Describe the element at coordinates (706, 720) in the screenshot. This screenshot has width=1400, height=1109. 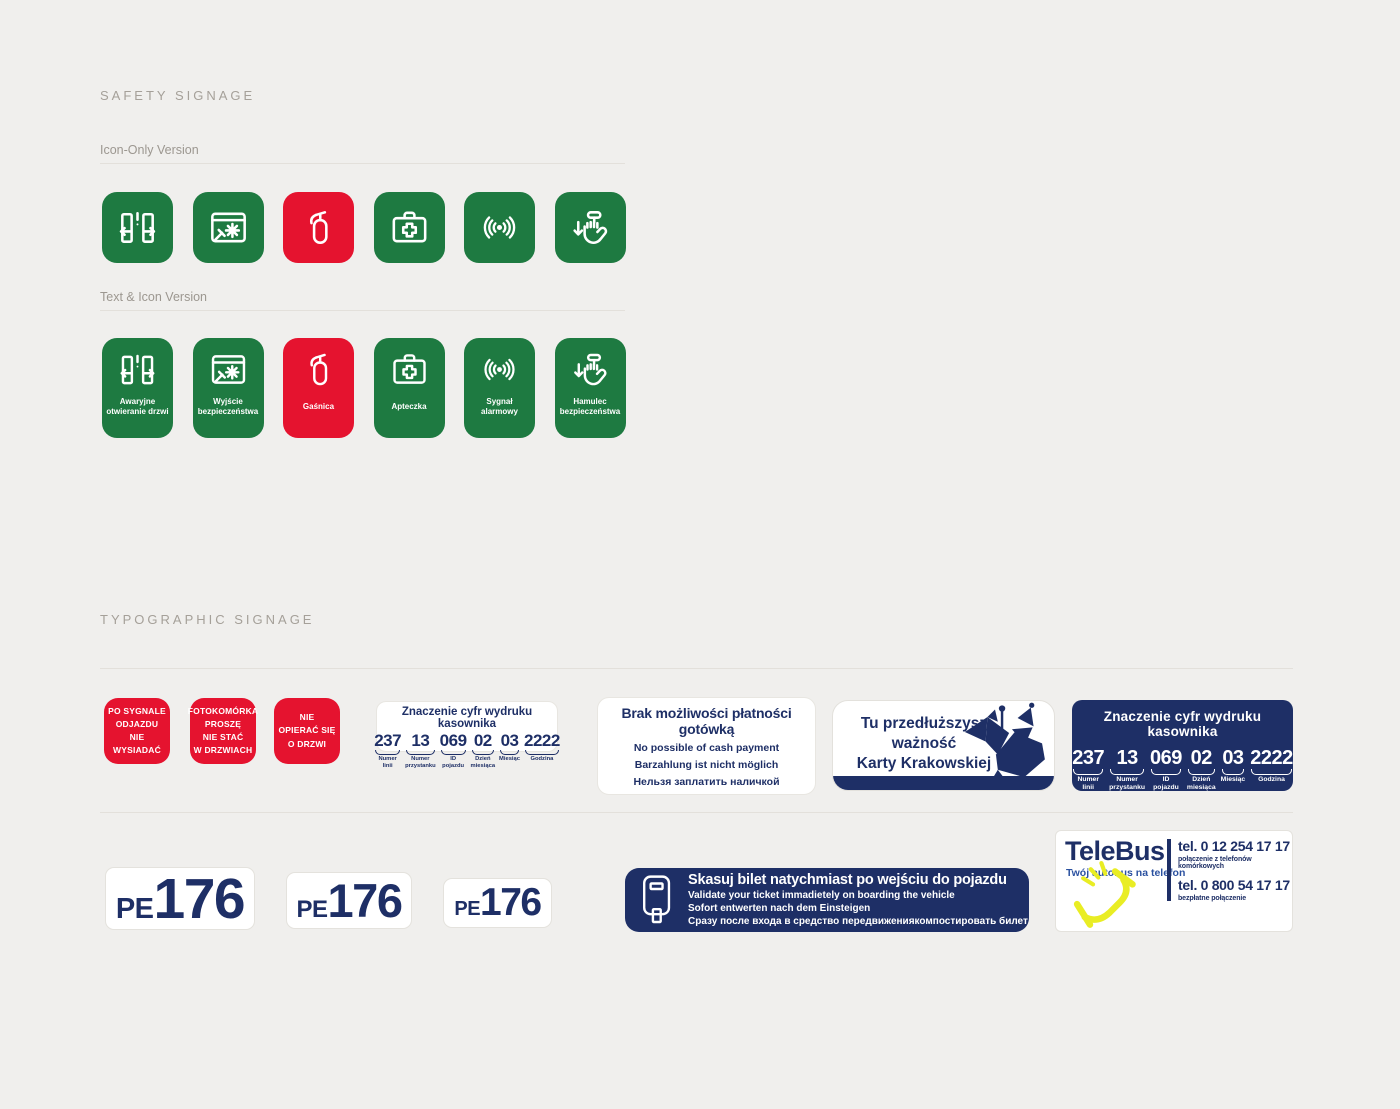
I see `no-cash-line-pl: Brak możliwości płatności gotówką` at that location.